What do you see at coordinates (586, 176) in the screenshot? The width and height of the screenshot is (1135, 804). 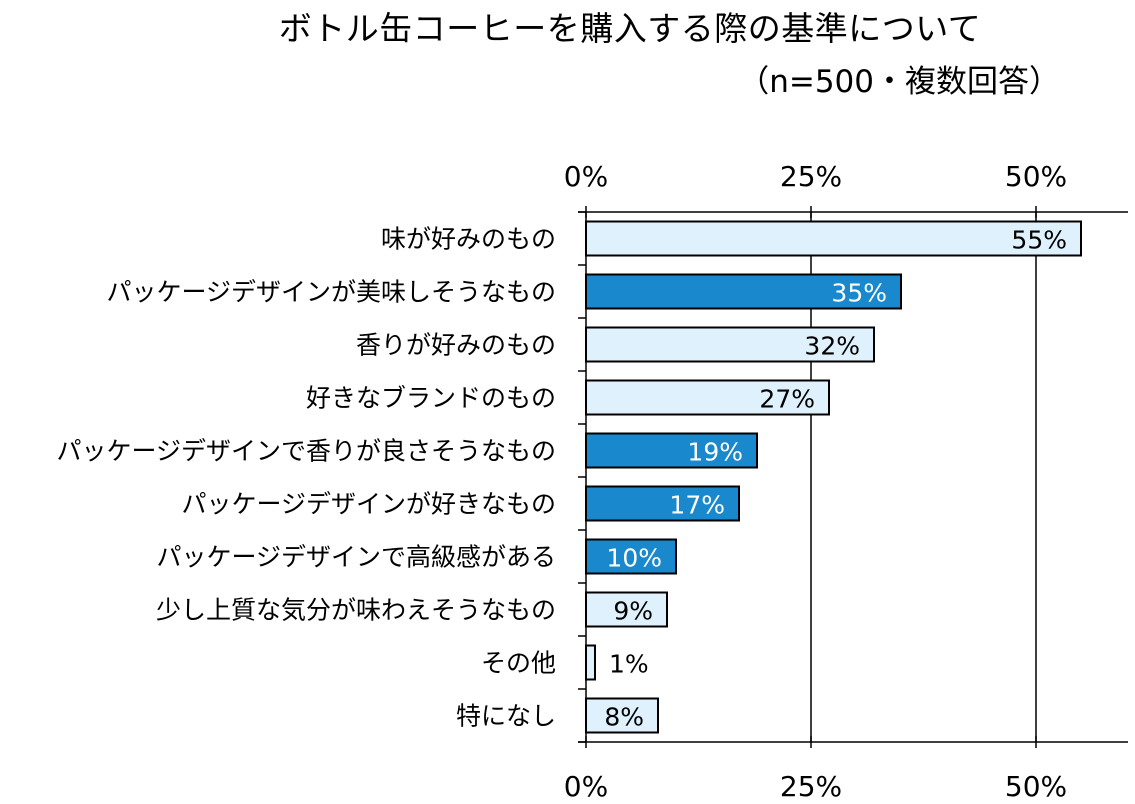 I see `x-tick-label-top: 0%` at bounding box center [586, 176].